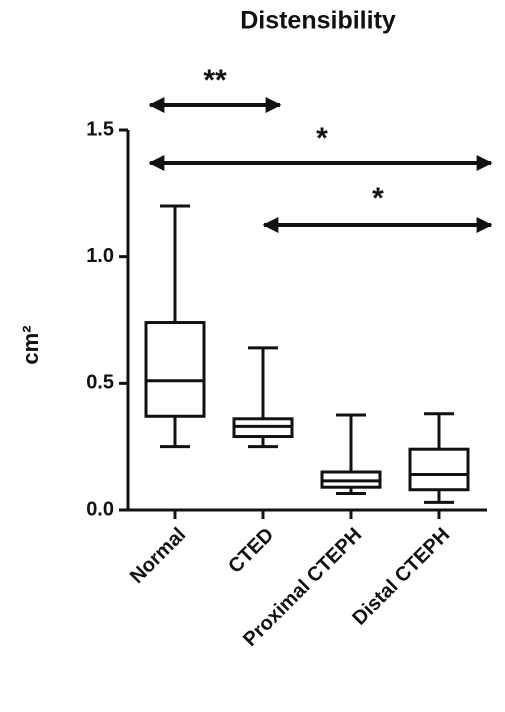 This screenshot has width=505, height=712. Describe the element at coordinates (100, 509) in the screenshot. I see `y-tick-label: 0.0` at that location.